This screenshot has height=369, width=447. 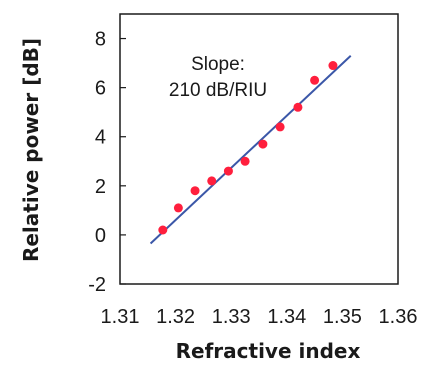 I want to click on x-tick-label: 1.31, so click(x=120, y=317).